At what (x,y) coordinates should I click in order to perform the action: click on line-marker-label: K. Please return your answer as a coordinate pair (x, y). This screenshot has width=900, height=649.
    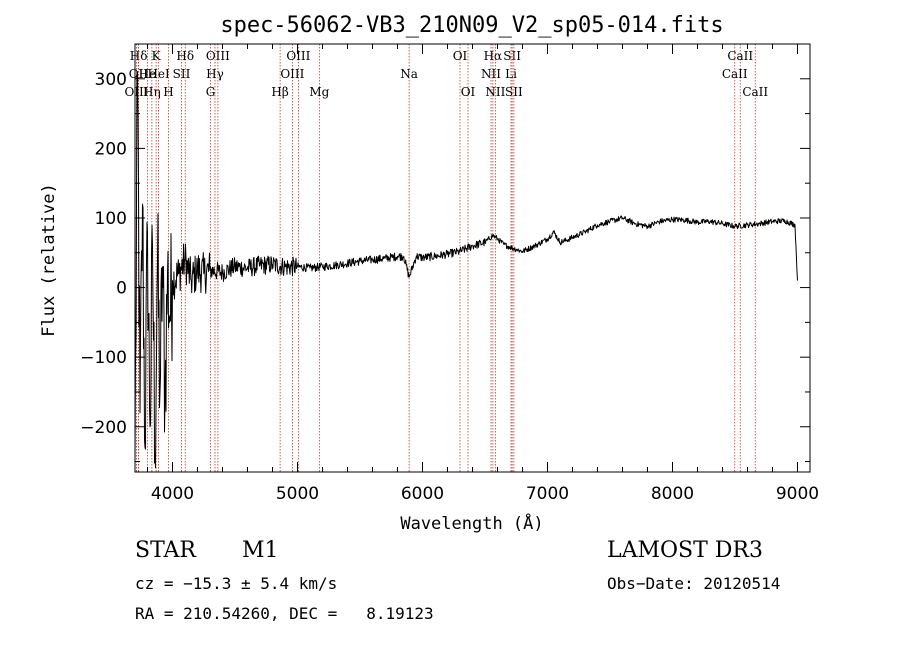
    Looking at the image, I should click on (157, 56).